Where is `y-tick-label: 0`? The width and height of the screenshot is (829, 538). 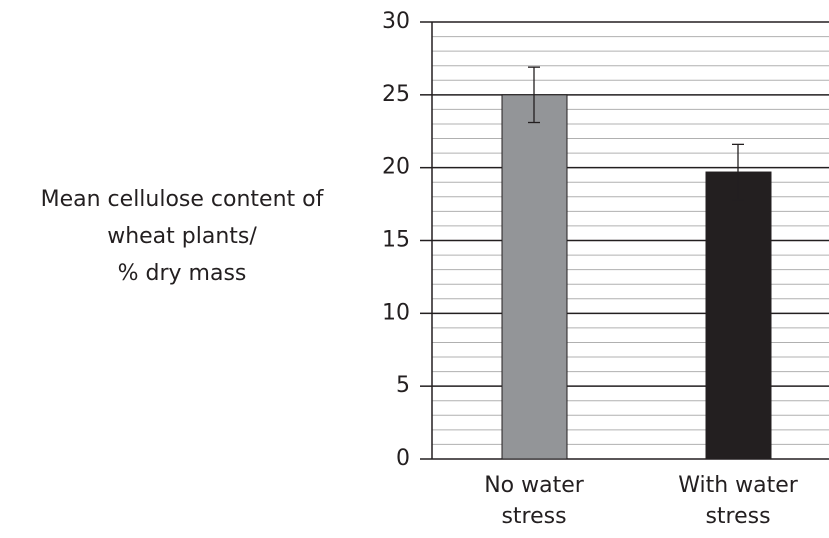
y-tick-label: 0 is located at coordinates (403, 458).